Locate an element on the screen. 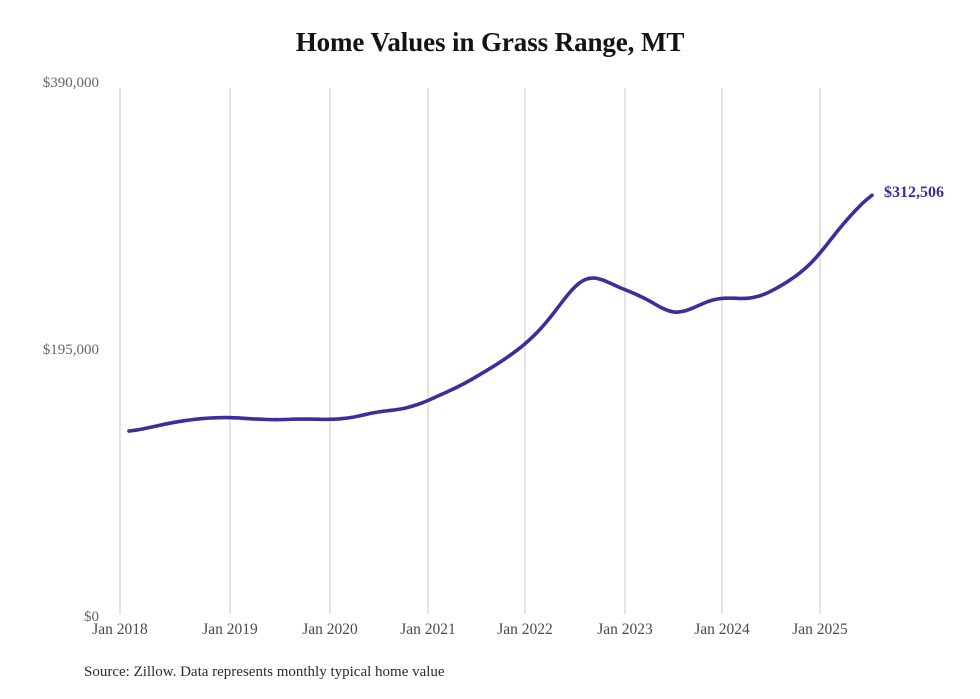 The width and height of the screenshot is (980, 699). end-value-annotation: $312,506 is located at coordinates (914, 193).